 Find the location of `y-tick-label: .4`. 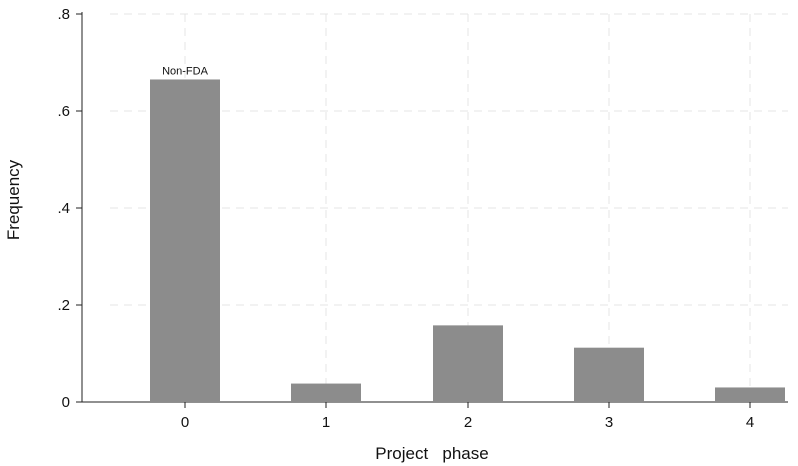

y-tick-label: .4 is located at coordinates (63, 208).